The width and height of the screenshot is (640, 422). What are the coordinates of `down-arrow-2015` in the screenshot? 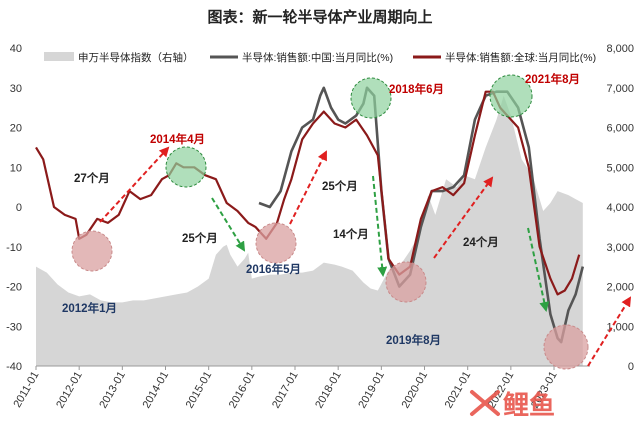 It's located at (228, 224).